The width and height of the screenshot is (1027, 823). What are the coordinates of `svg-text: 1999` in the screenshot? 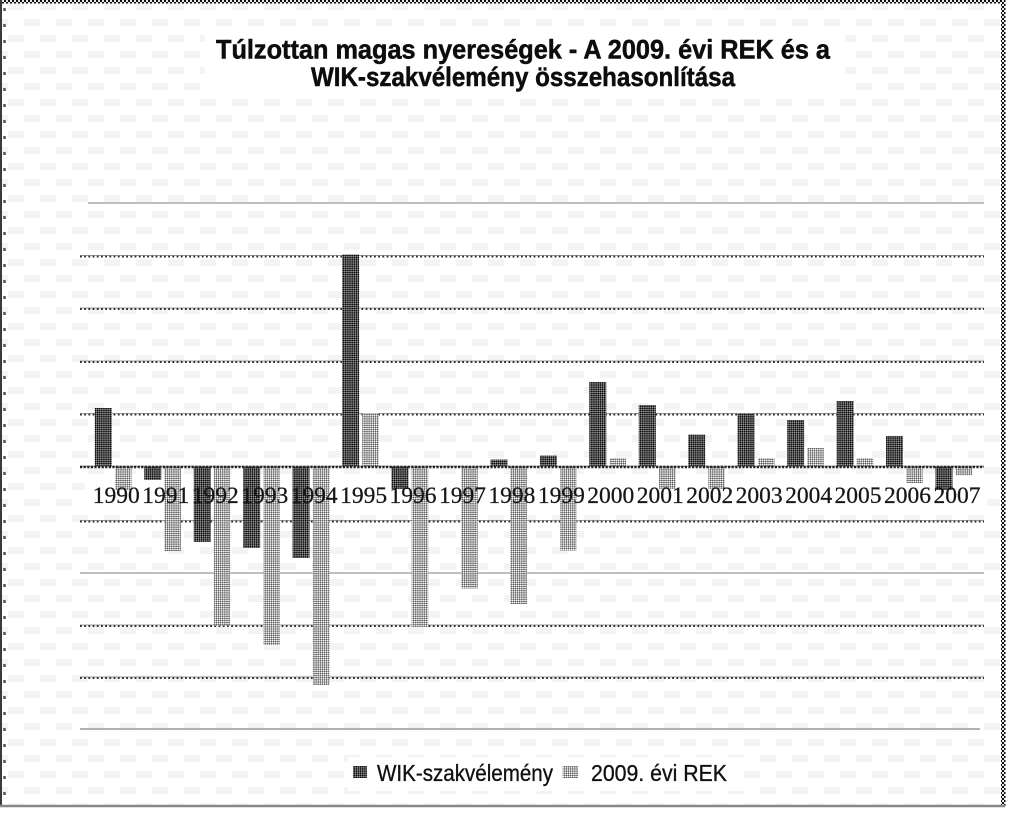 It's located at (561, 496).